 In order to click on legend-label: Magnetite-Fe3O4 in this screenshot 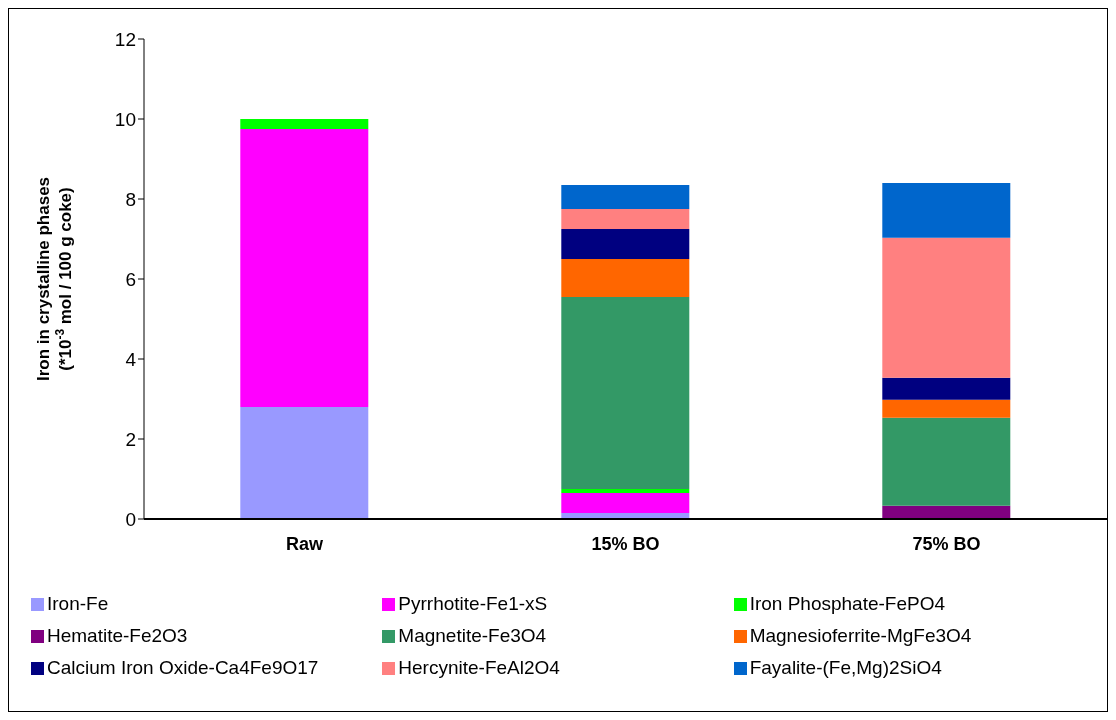, I will do `click(472, 636)`.